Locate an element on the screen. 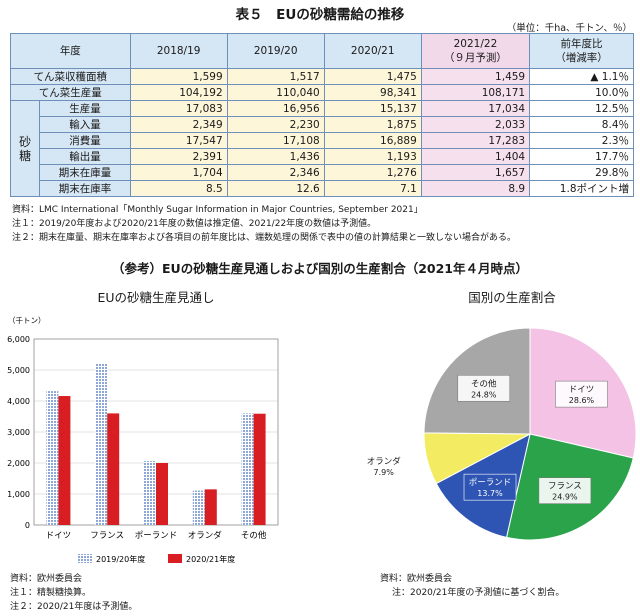  y-tick-label: 5,000 is located at coordinates (18, 370).